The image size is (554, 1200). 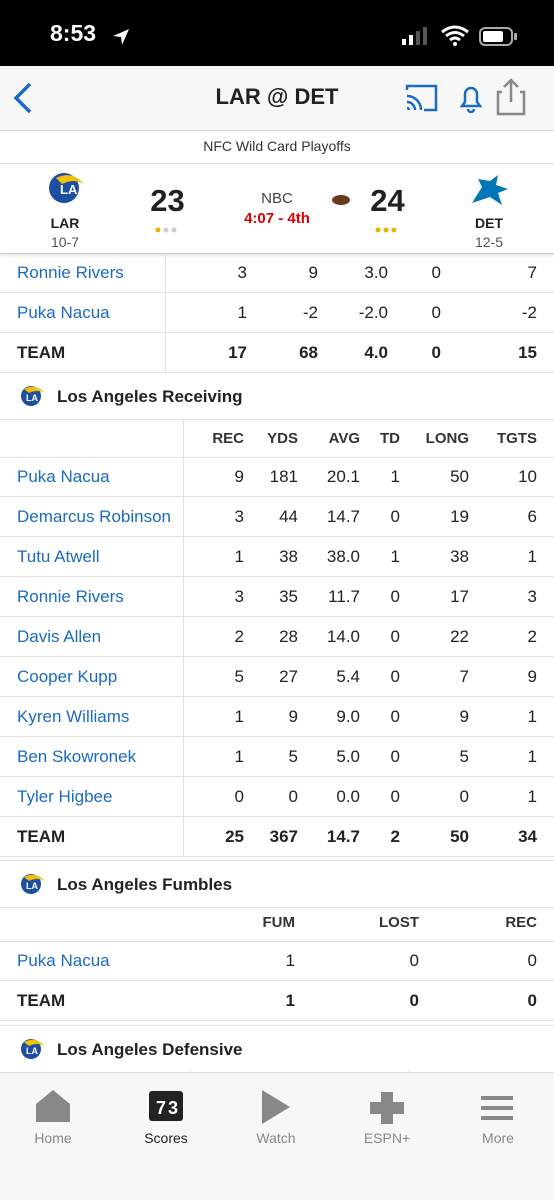 I want to click on stat-cell: 14.0, so click(x=343, y=636).